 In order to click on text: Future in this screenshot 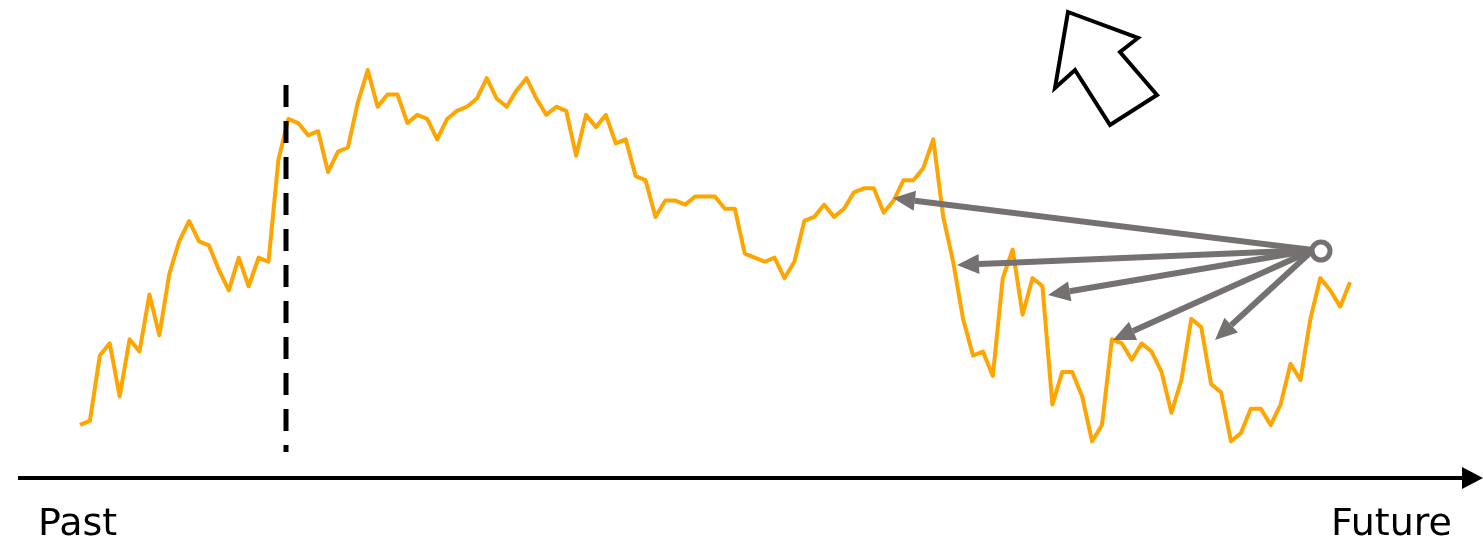, I will do `click(1391, 521)`.